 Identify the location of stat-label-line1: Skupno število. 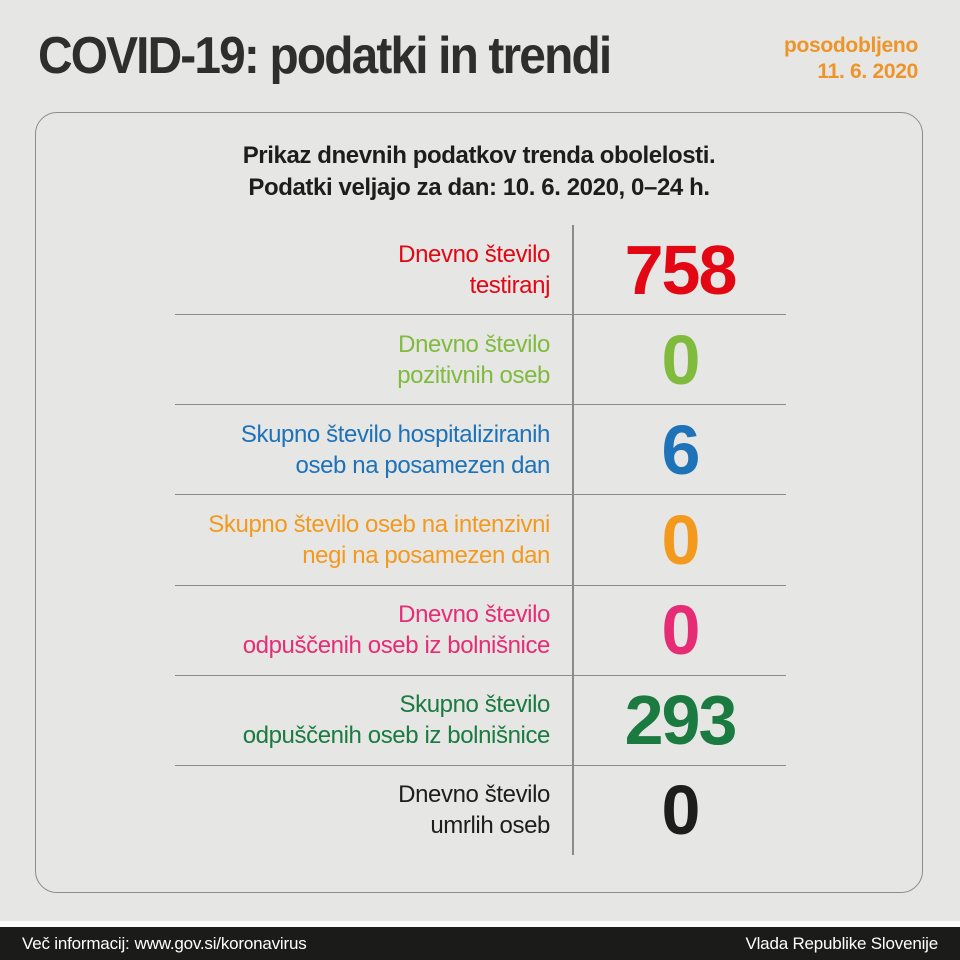
(475, 705).